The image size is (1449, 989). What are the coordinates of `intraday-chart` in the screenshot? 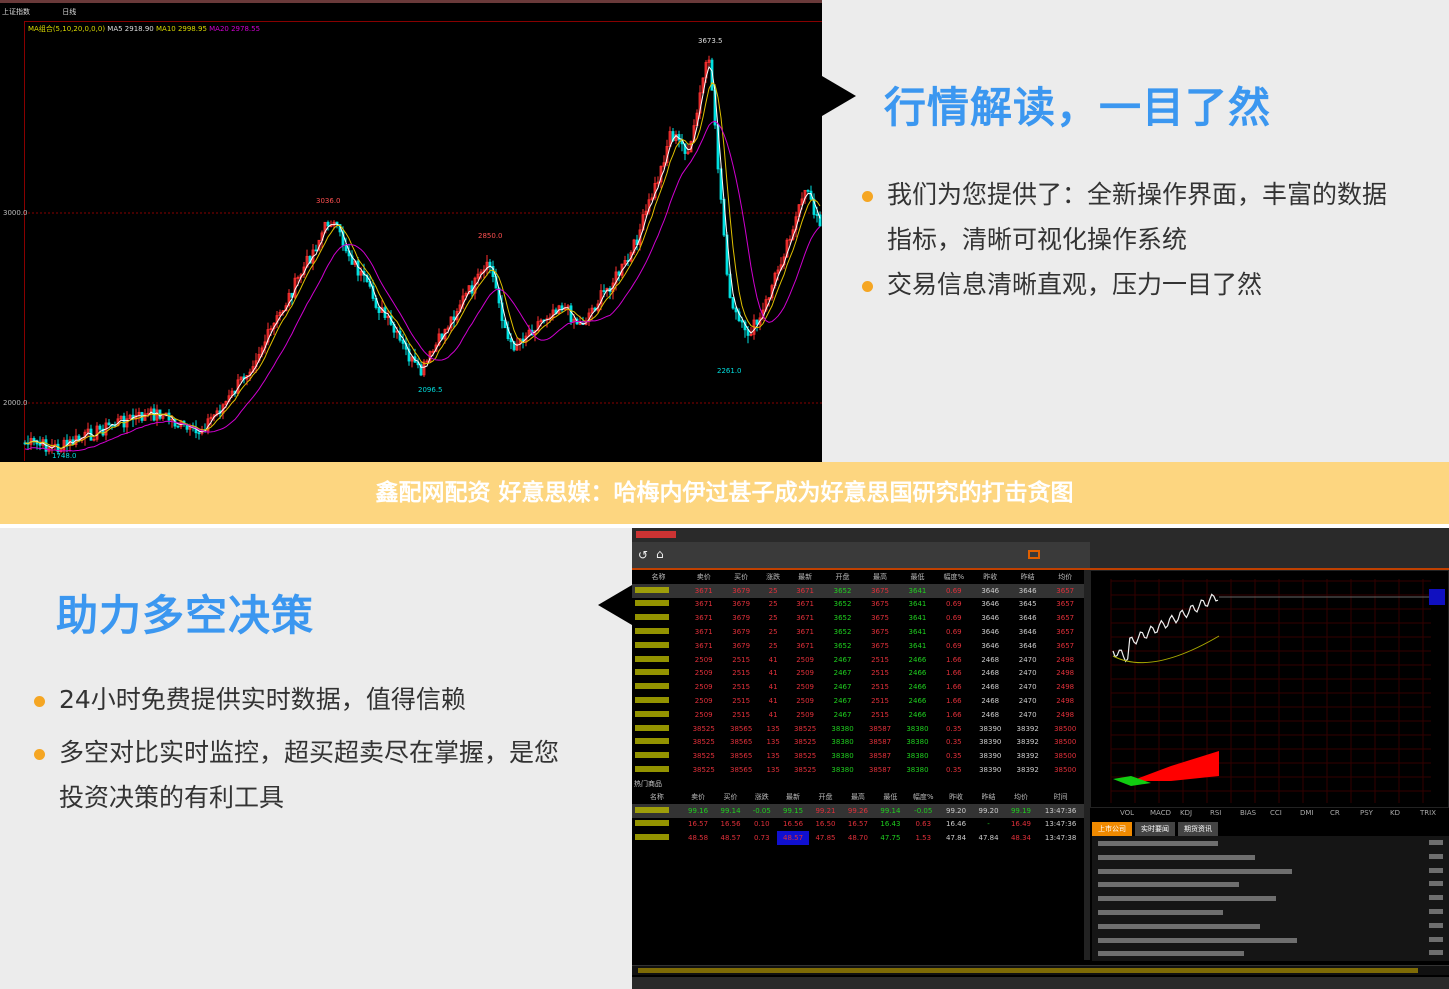 It's located at (1269, 689).